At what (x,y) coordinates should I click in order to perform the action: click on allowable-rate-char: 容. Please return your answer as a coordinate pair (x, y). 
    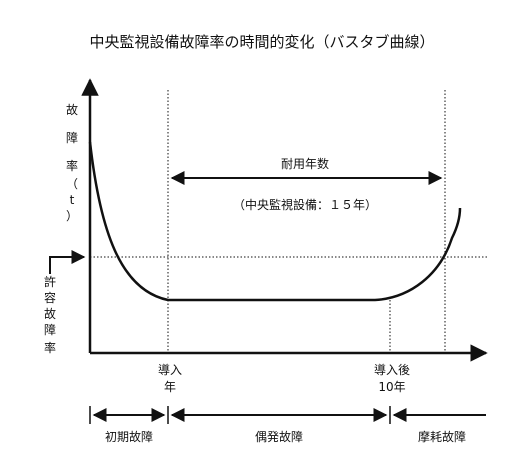
    Looking at the image, I should click on (50, 297).